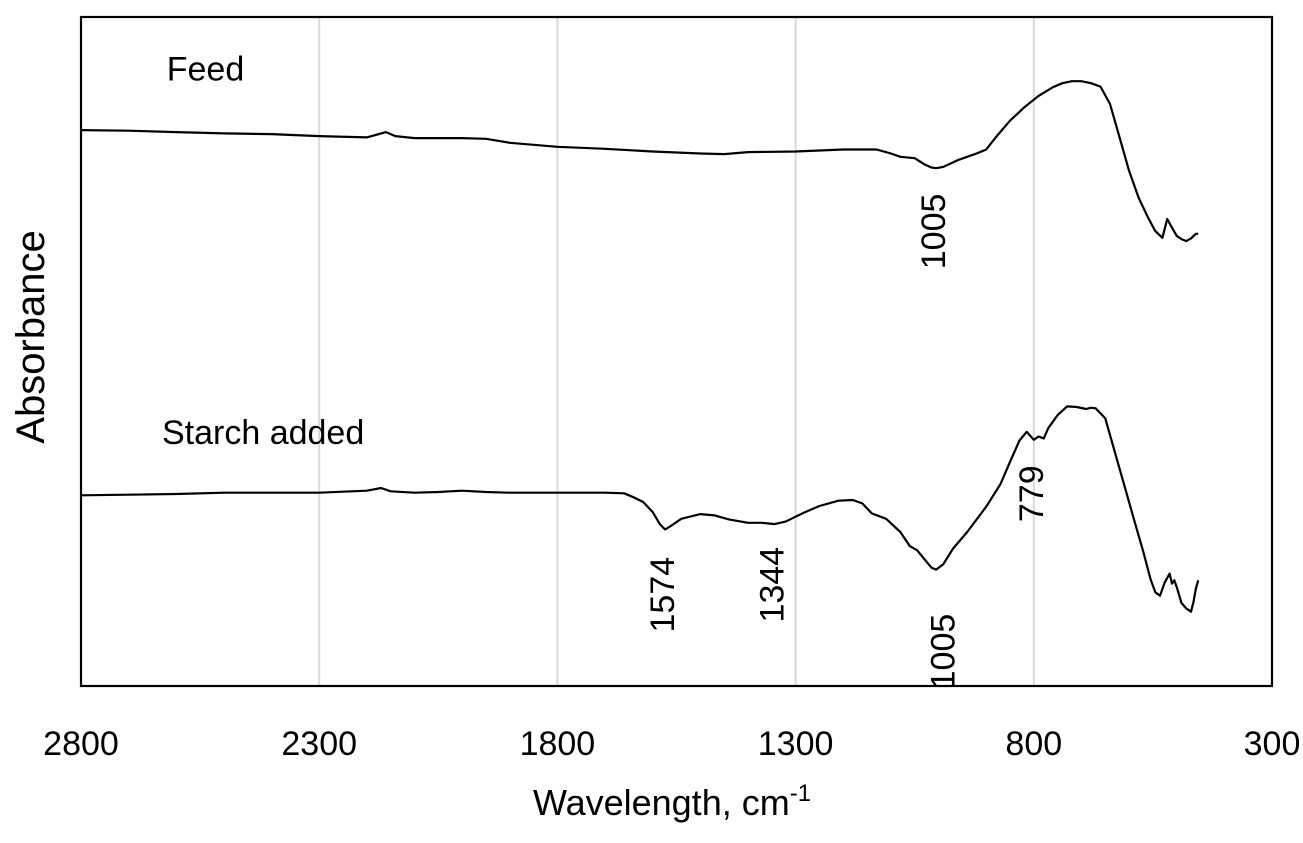 The width and height of the screenshot is (1303, 843). I want to click on peak-label-4: 1005, so click(944, 652).